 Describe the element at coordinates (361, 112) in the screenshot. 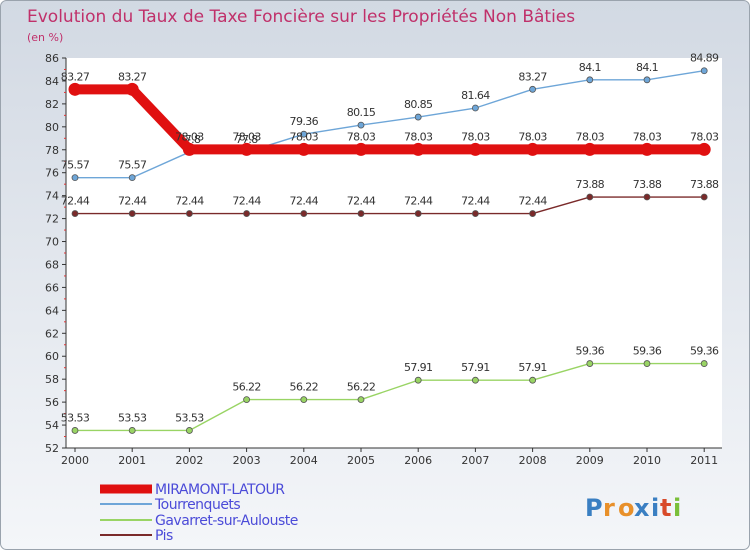

I see `data-label: 80.15` at that location.